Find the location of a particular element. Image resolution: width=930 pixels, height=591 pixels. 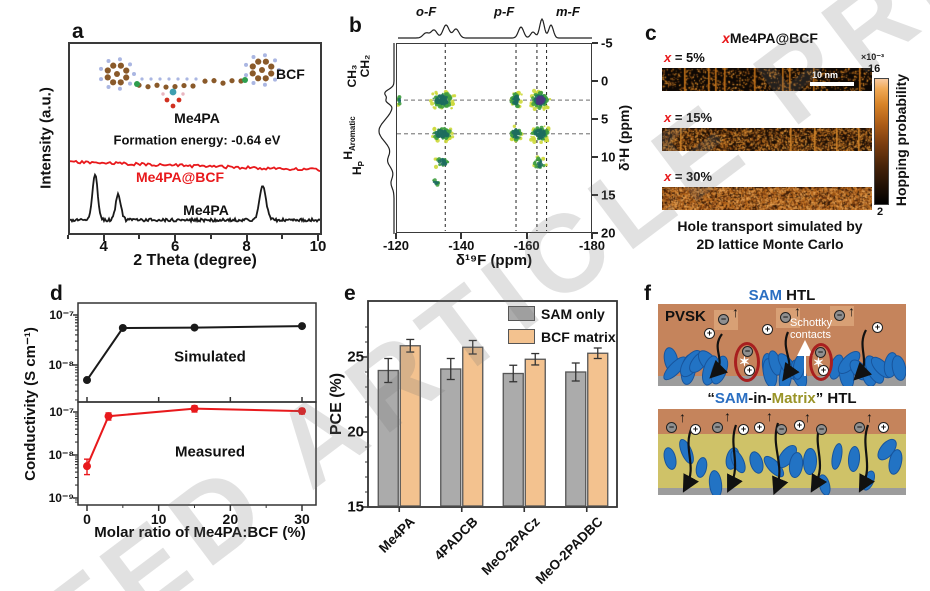

b-x-tick: -160 is located at coordinates (526, 245).